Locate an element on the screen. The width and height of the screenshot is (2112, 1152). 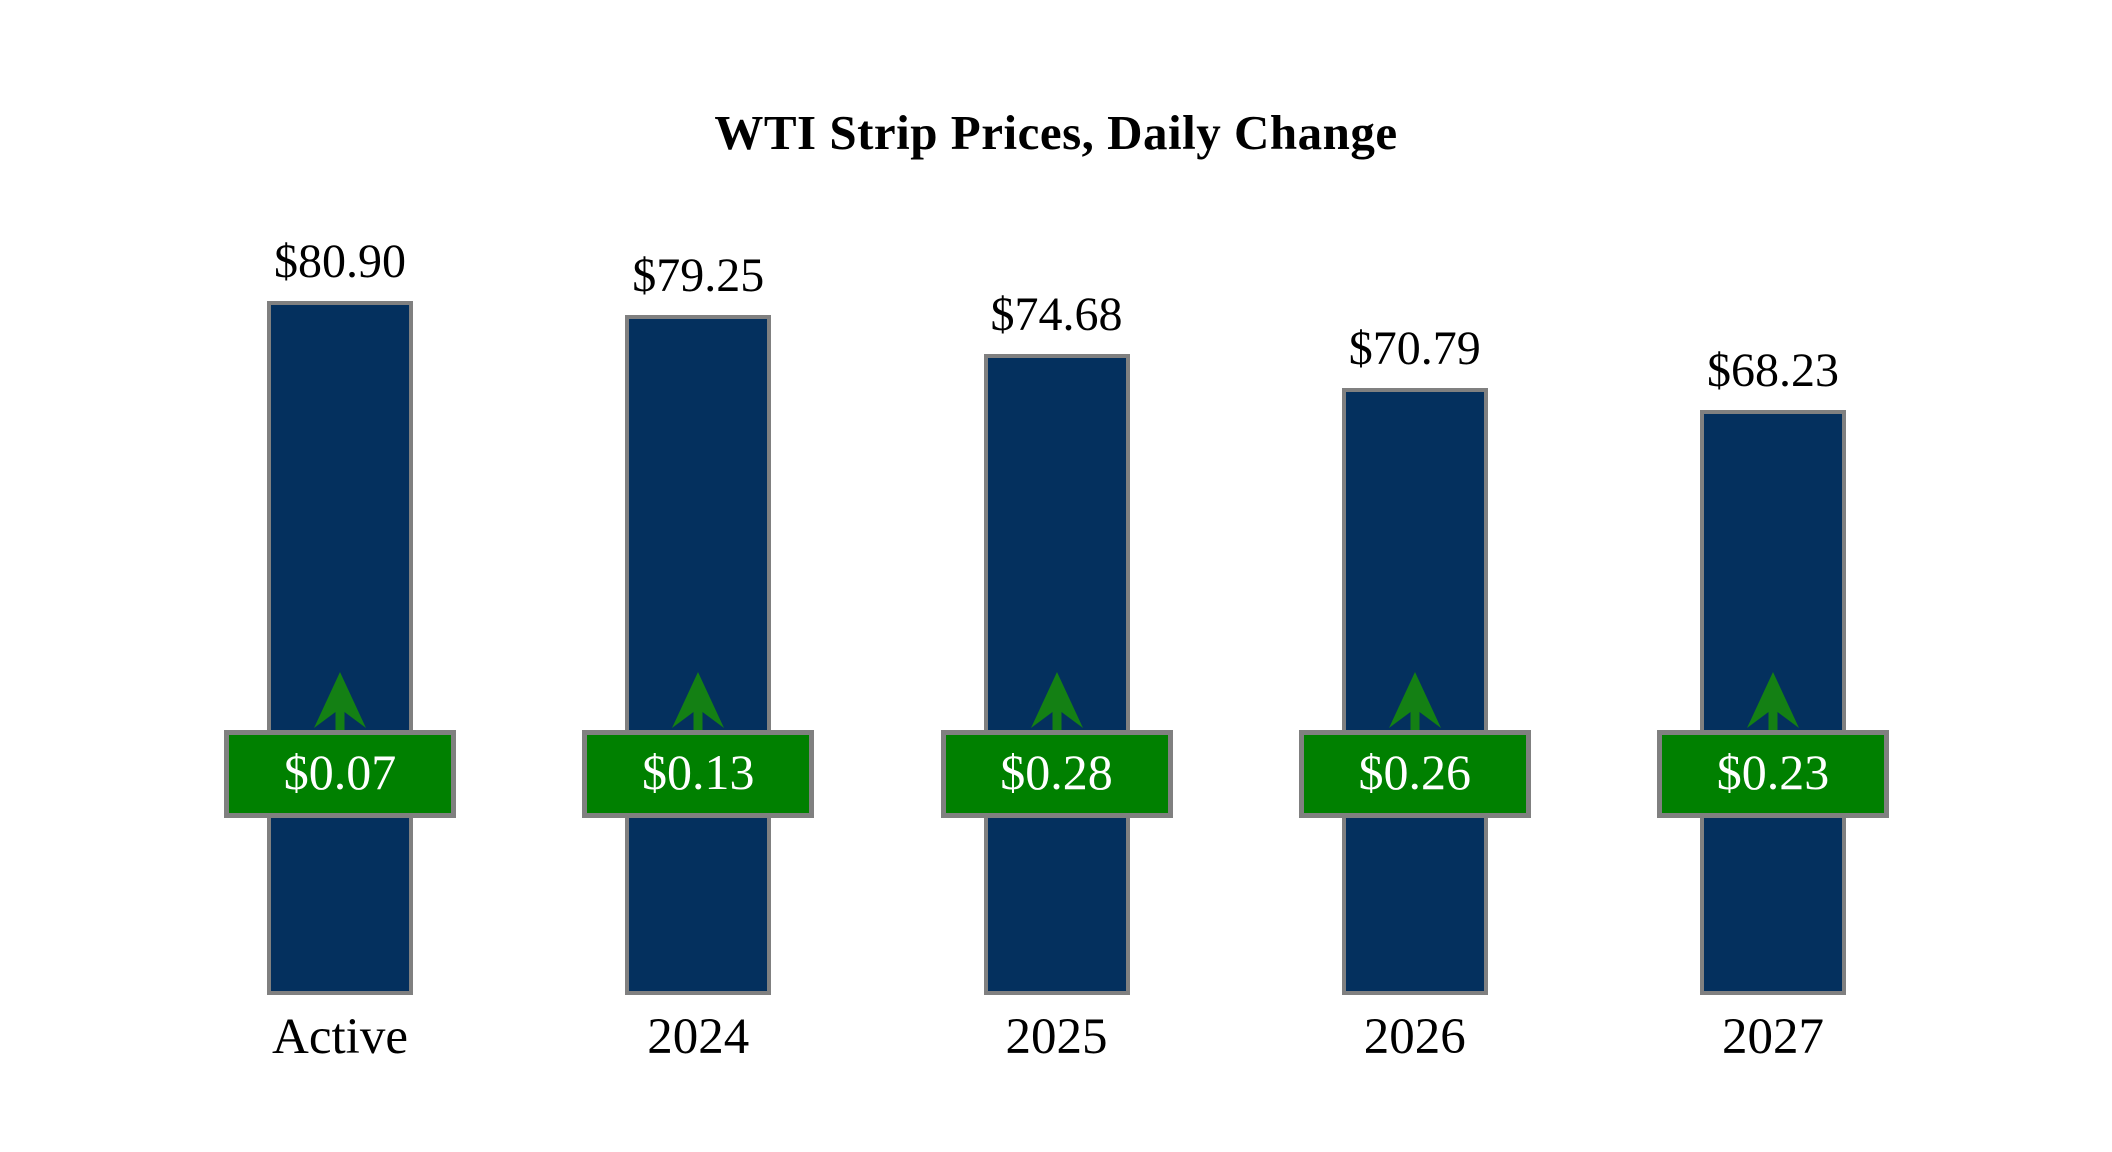
daily-change-badge: $0.26 is located at coordinates (1414, 774).